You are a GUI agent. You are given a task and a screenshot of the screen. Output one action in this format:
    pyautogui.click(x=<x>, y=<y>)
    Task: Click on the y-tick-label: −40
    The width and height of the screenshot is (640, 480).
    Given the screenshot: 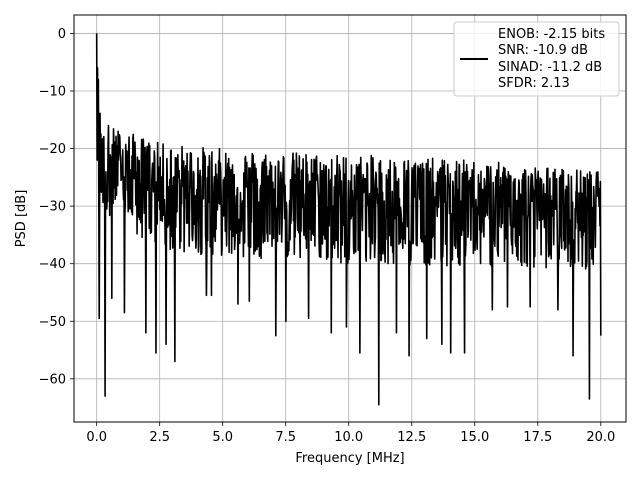 What is the action you would take?
    pyautogui.click(x=52, y=264)
    